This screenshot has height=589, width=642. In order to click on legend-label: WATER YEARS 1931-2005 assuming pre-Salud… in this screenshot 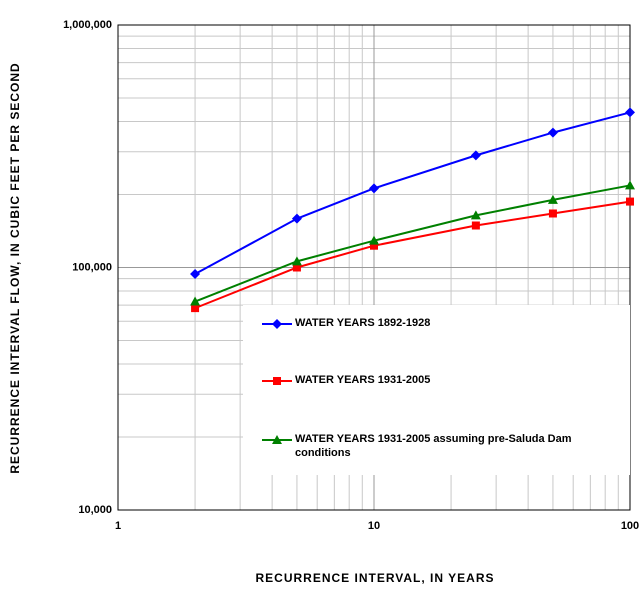, I will do `click(433, 446)`.